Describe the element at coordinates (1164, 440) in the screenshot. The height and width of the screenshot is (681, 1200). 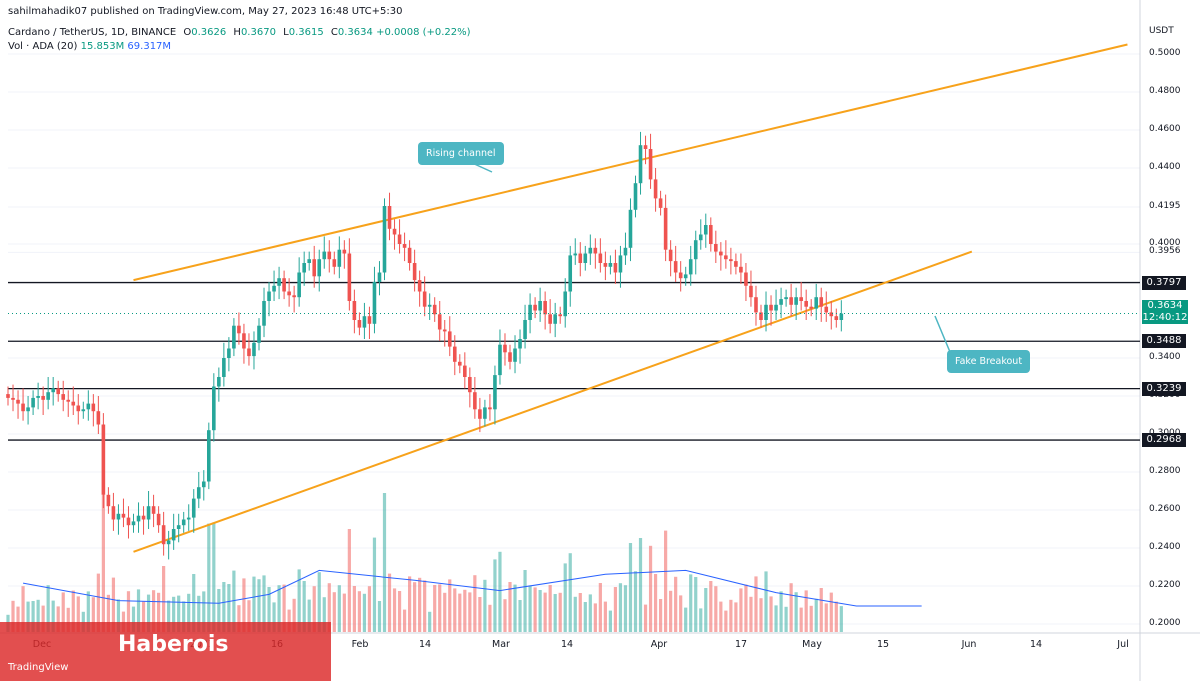
I see `level-price-tag: 0.2968` at that location.